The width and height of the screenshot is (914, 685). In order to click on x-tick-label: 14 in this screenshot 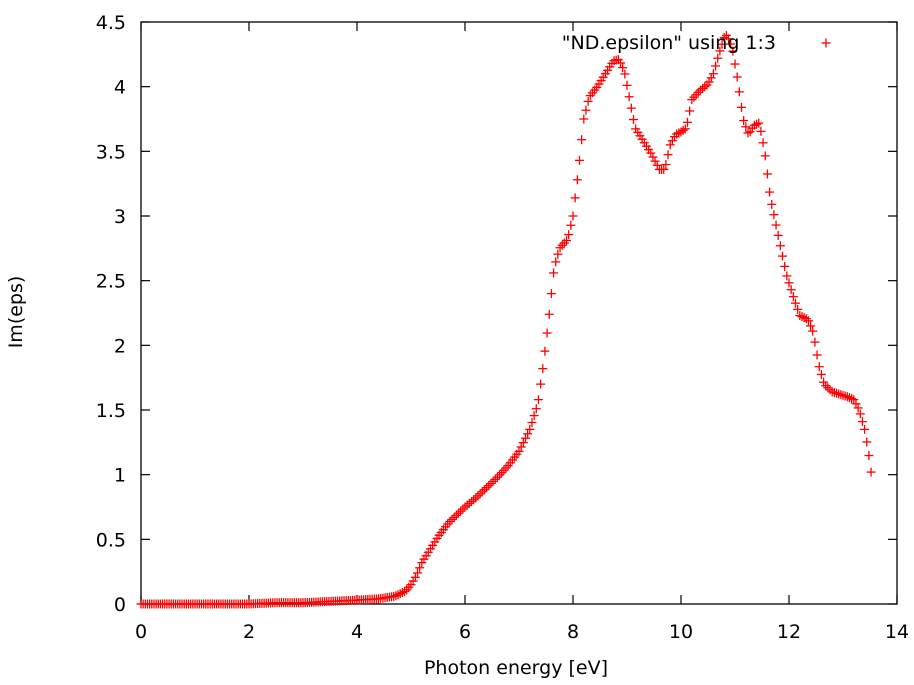, I will do `click(897, 632)`.